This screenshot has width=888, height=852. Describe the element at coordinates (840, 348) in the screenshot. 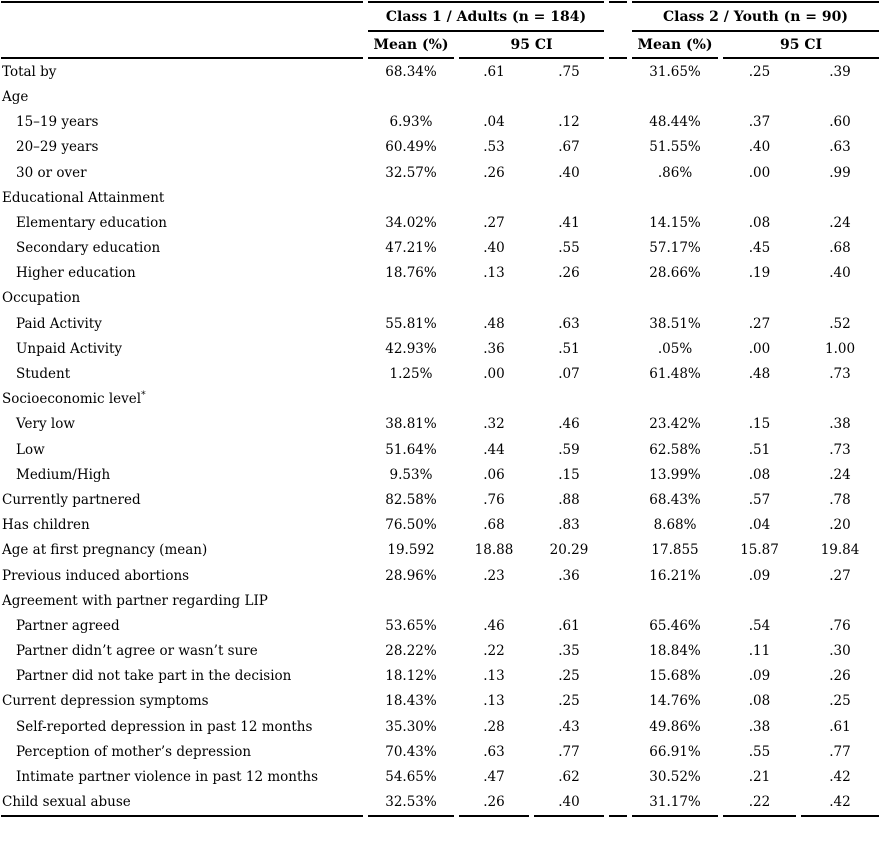

I see `cell-value: 1.00` at that location.